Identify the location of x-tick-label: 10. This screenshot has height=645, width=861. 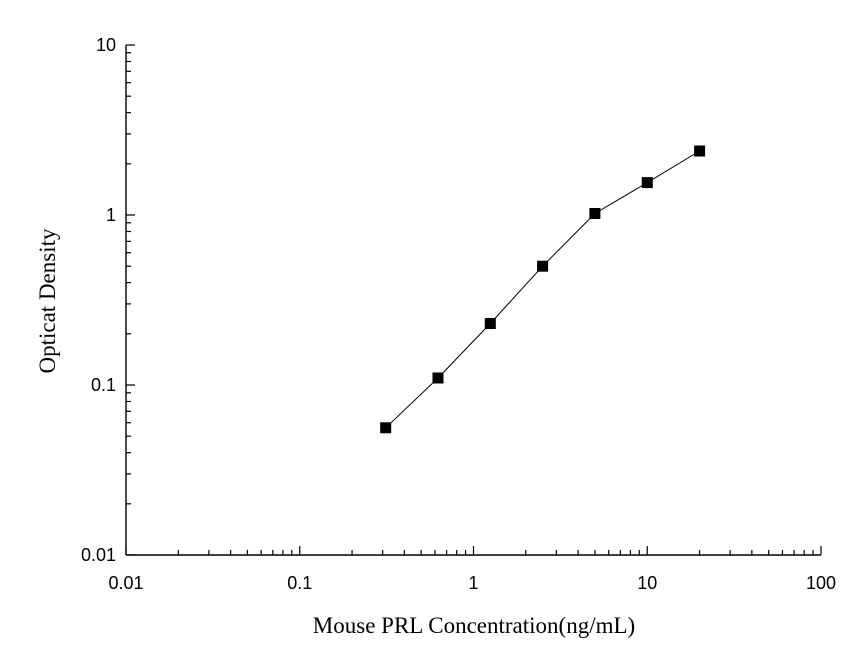
(647, 583).